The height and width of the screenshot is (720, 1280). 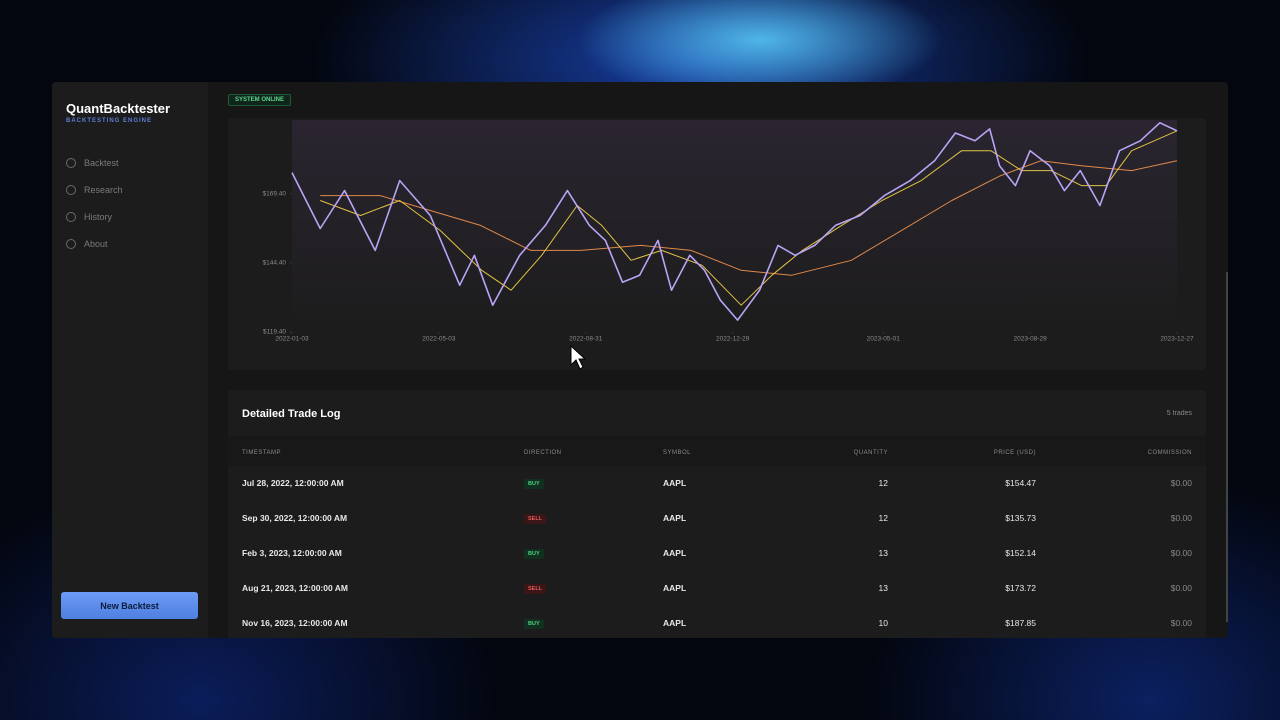 I want to click on column-header: PRICE (USD), so click(x=1014, y=453).